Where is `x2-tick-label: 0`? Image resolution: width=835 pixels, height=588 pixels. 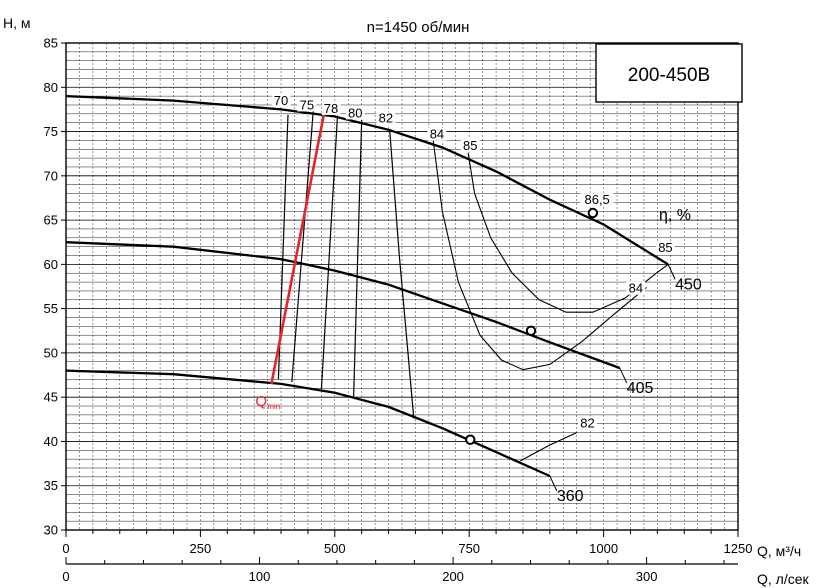
x2-tick-label: 0 is located at coordinates (65, 576).